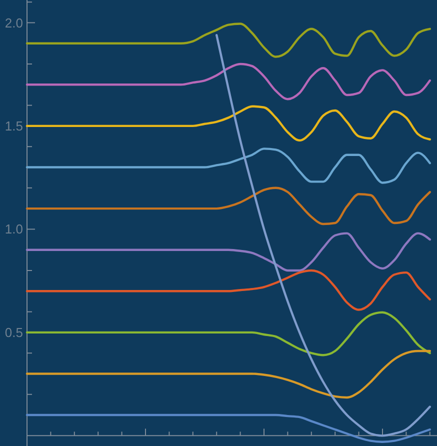 This screenshot has width=437, height=446. What do you see at coordinates (13, 332) in the screenshot?
I see `y-tick-label: 0.5` at bounding box center [13, 332].